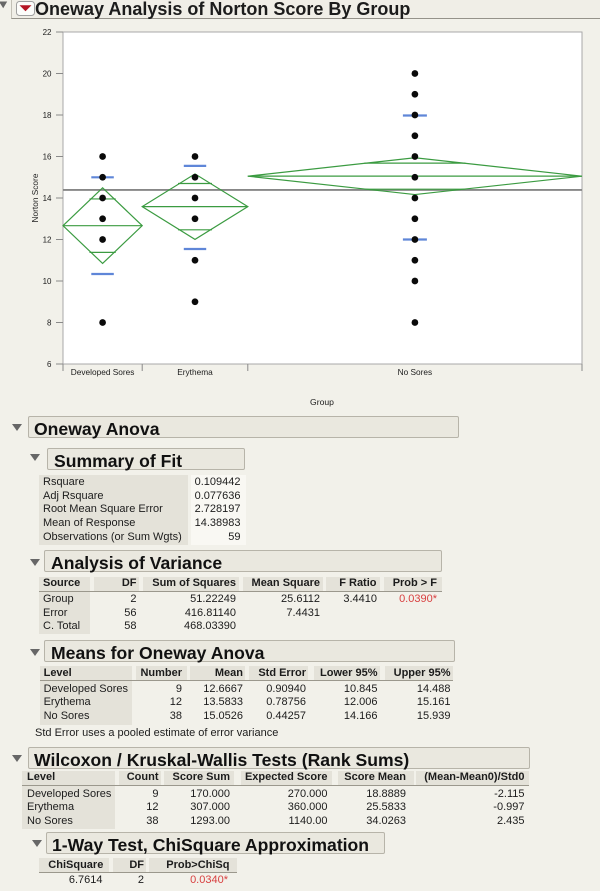 Image resolution: width=600 pixels, height=891 pixels. Describe the element at coordinates (35, 197) in the screenshot. I see `svg-text: Norton Score` at that location.